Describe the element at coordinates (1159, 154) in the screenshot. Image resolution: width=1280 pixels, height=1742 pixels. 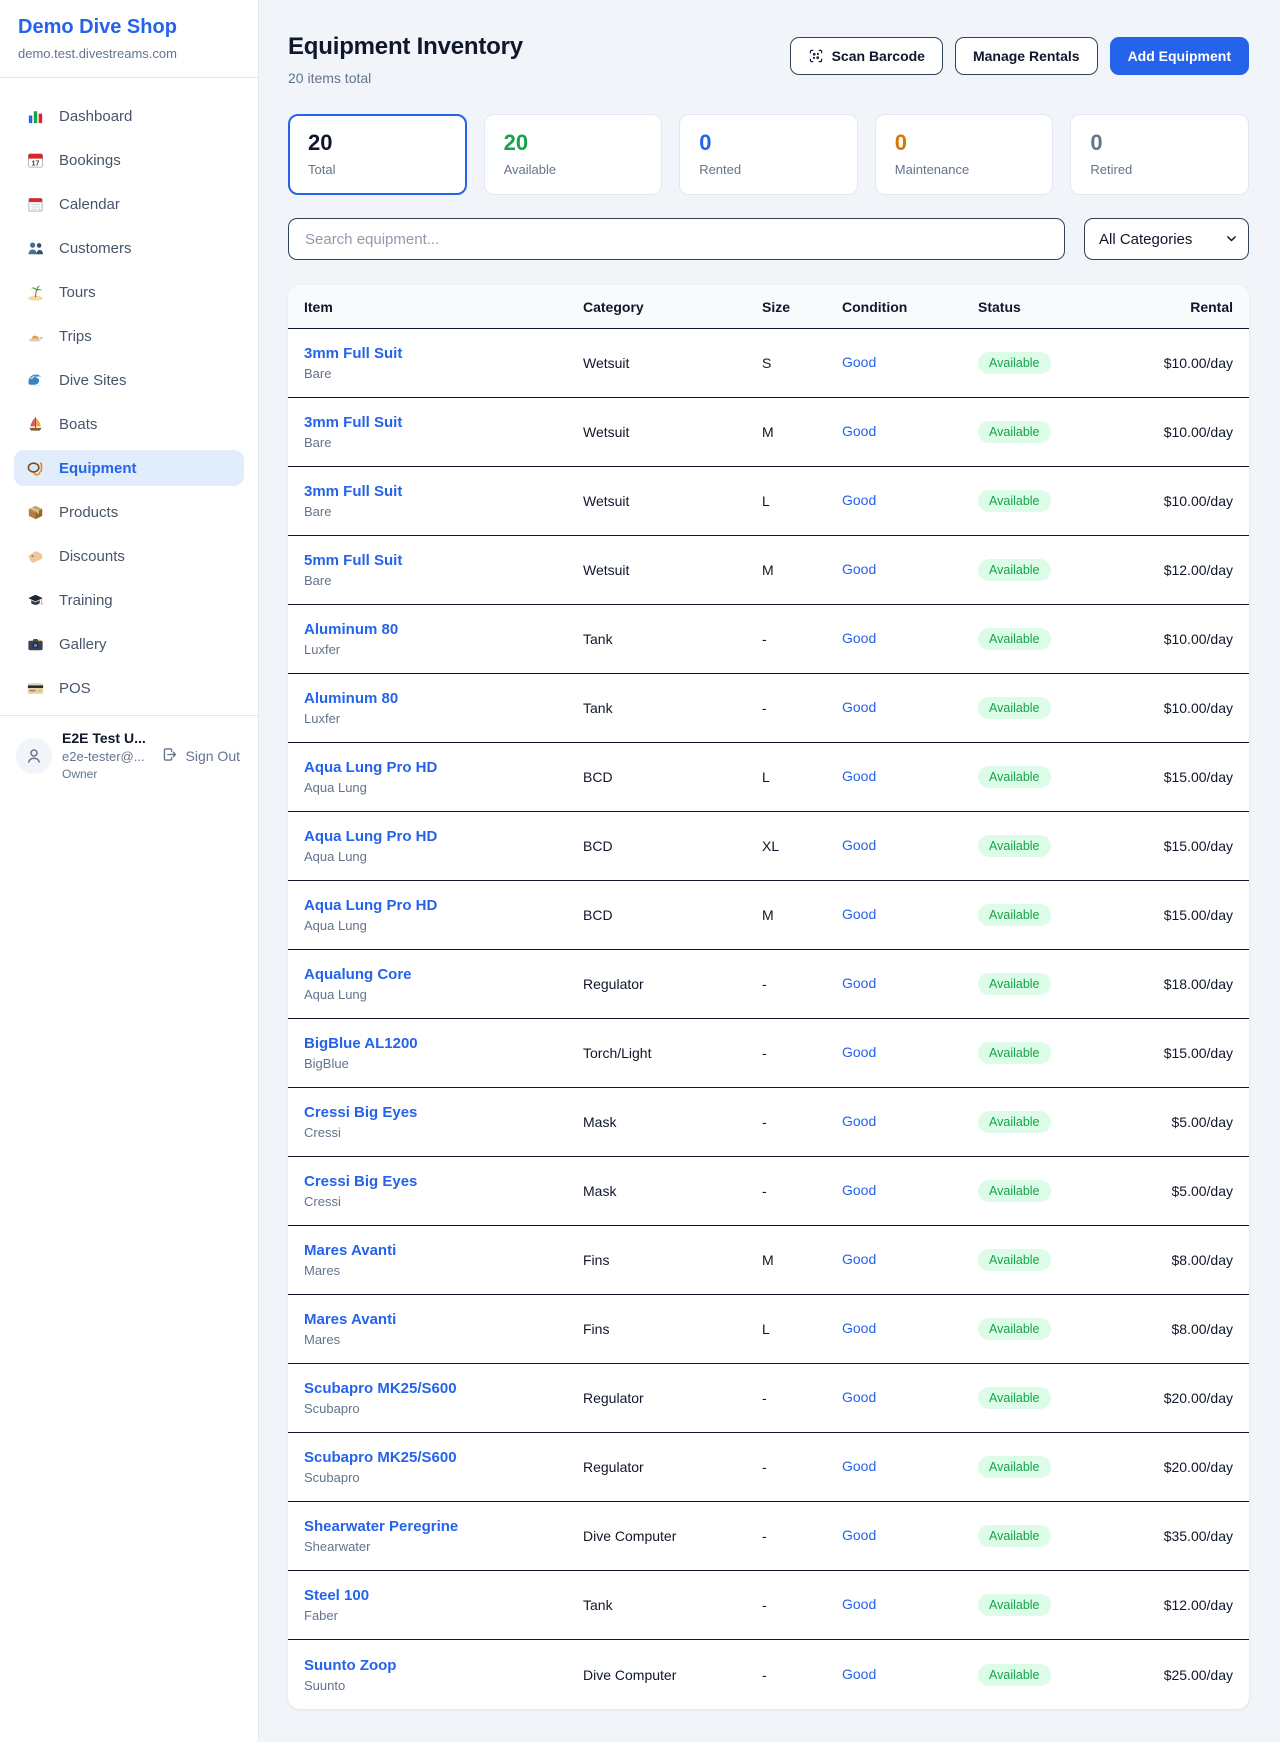
I see `stat-card-retired: 0 Retired` at that location.